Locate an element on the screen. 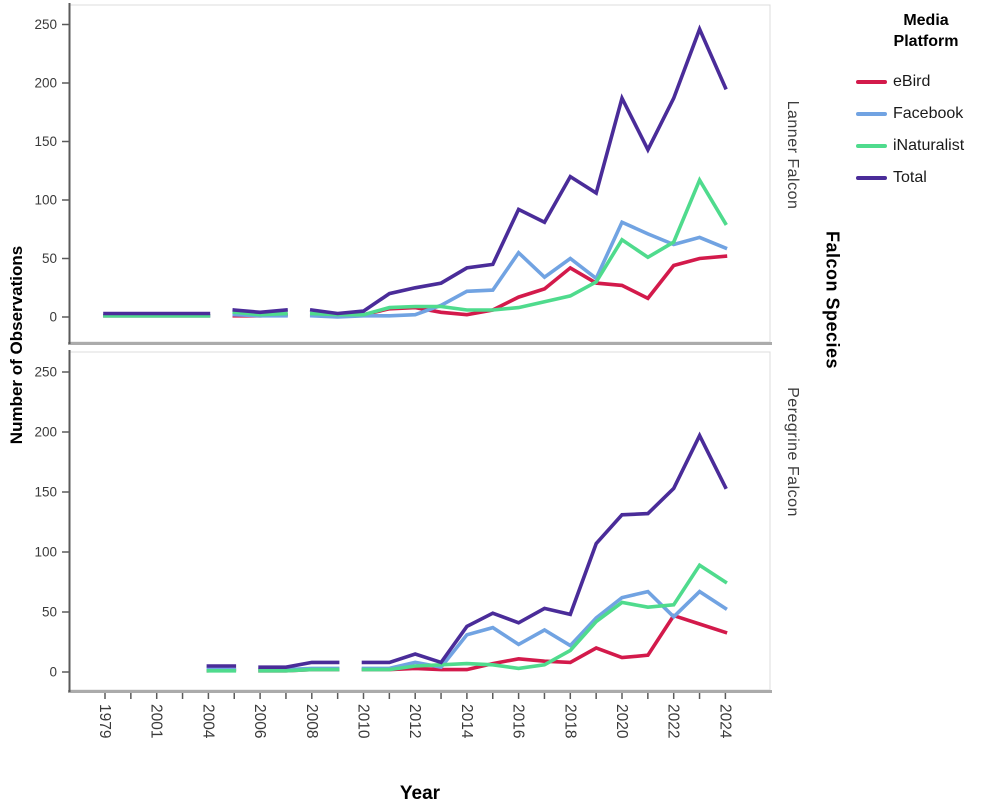 This screenshot has height=810, width=1000. x-tick-label: 2004 is located at coordinates (207, 721).